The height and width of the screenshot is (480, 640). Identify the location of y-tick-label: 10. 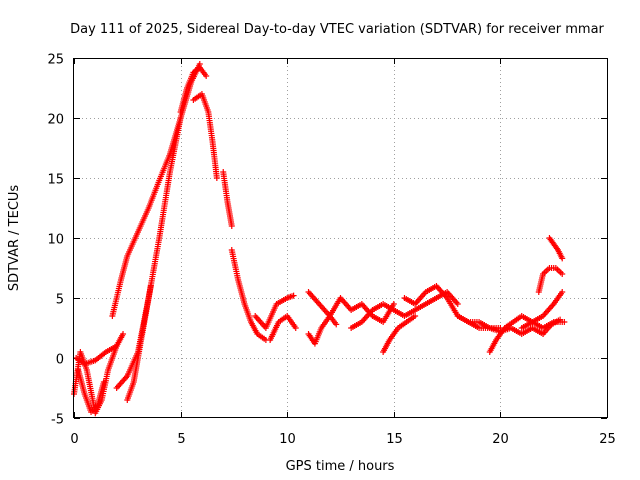
(55, 240).